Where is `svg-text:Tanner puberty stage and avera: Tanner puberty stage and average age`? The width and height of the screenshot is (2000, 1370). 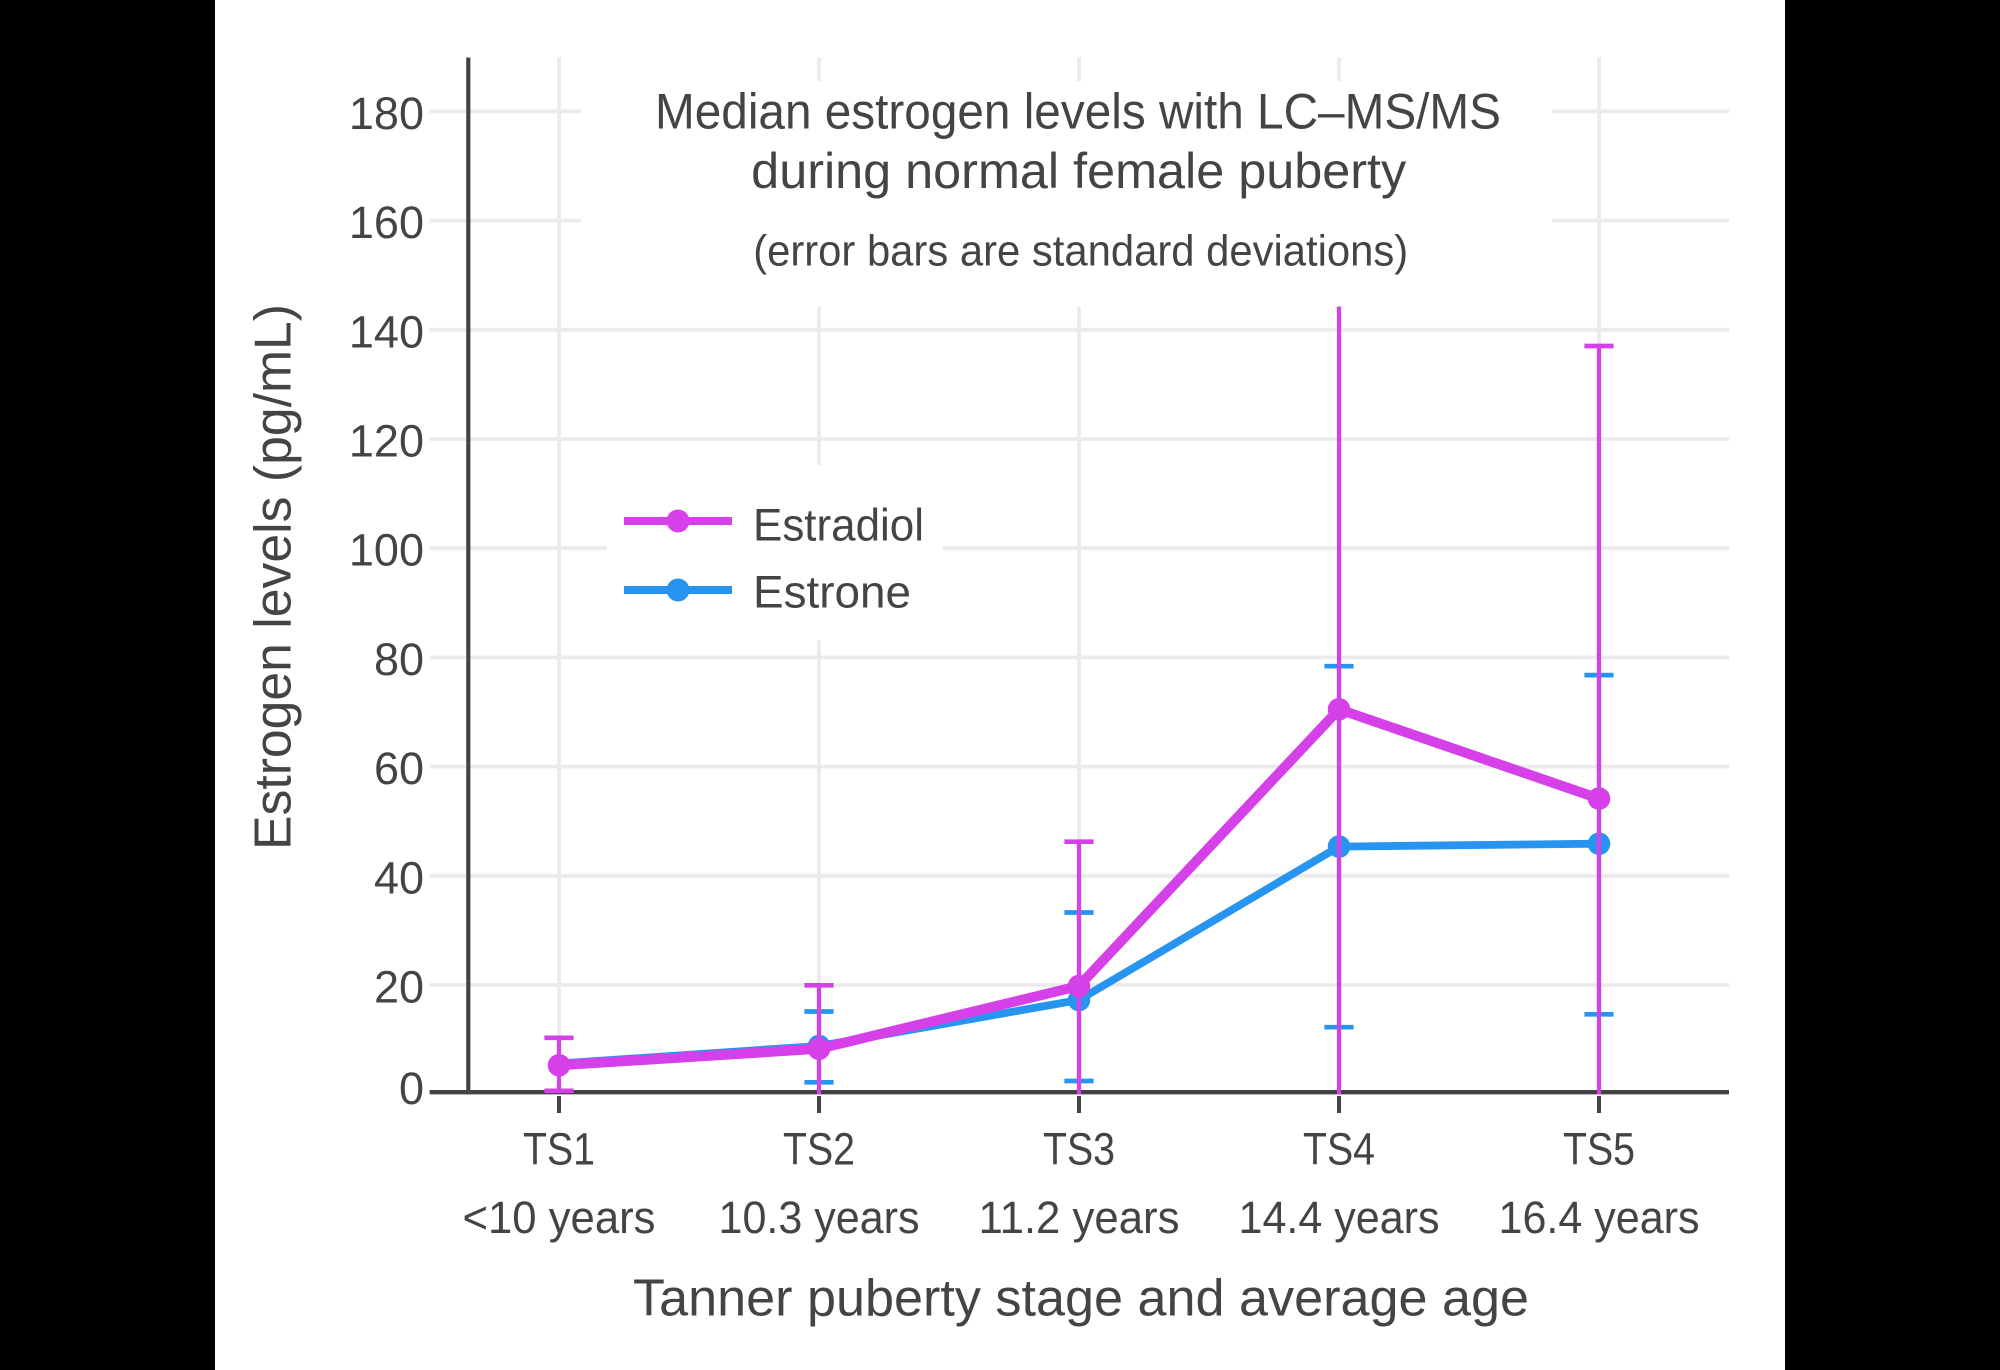 svg-text:Tanner puberty stage and avera: Tanner puberty stage and average age is located at coordinates (1081, 1299).